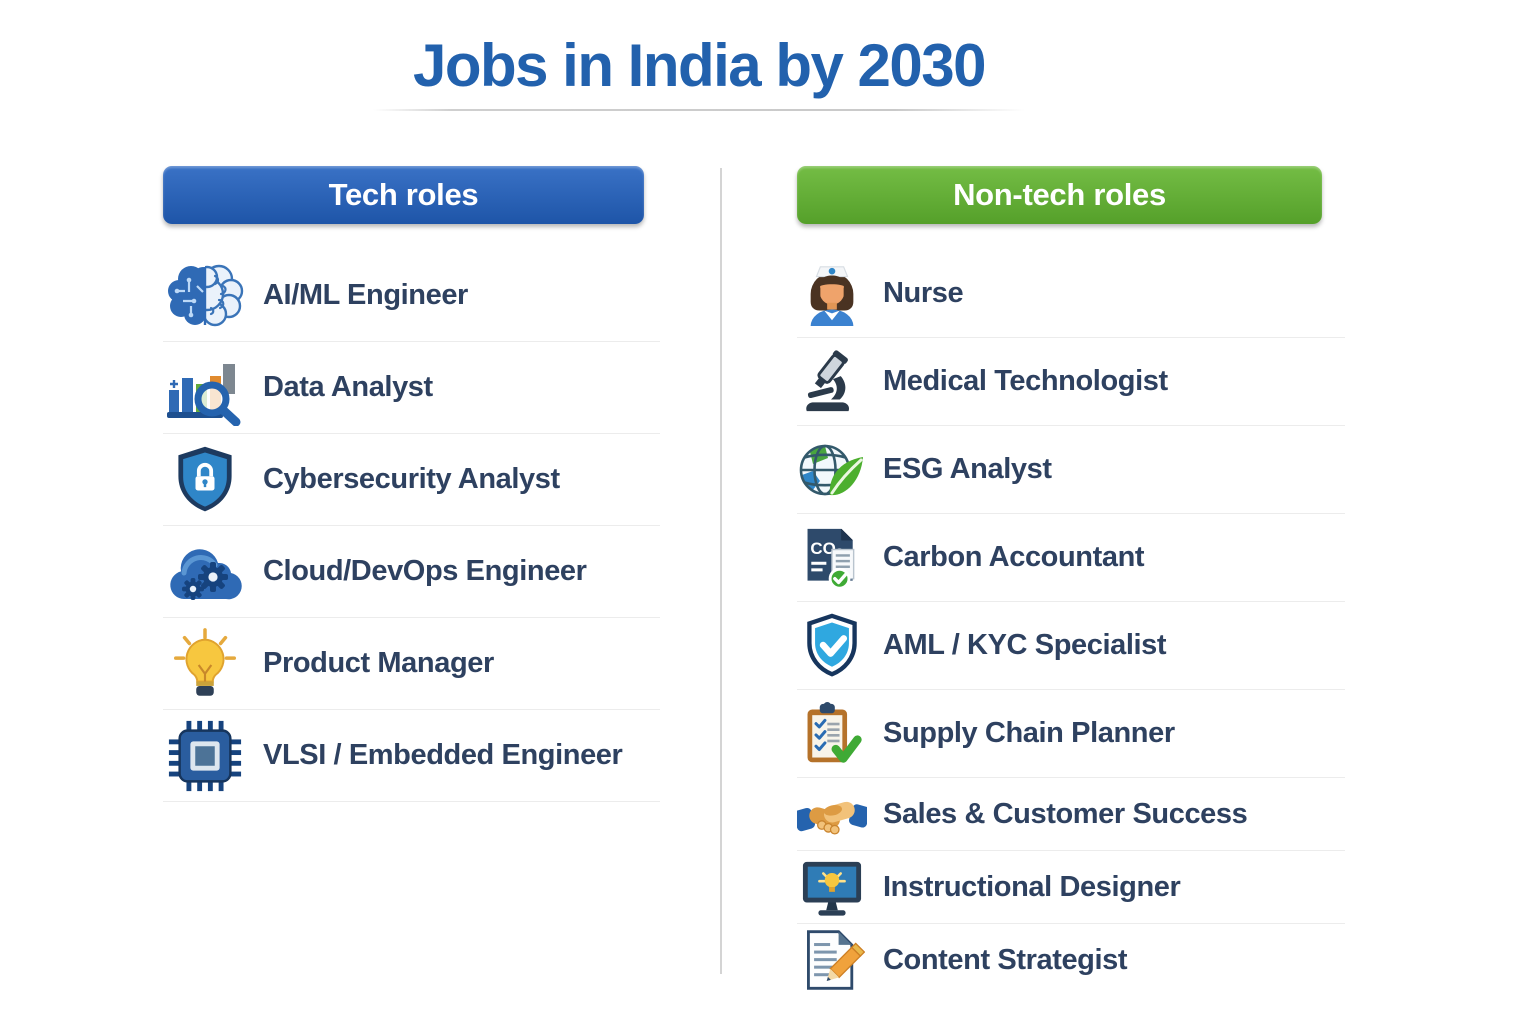  I want to click on globe-leaf-icon, so click(832, 470).